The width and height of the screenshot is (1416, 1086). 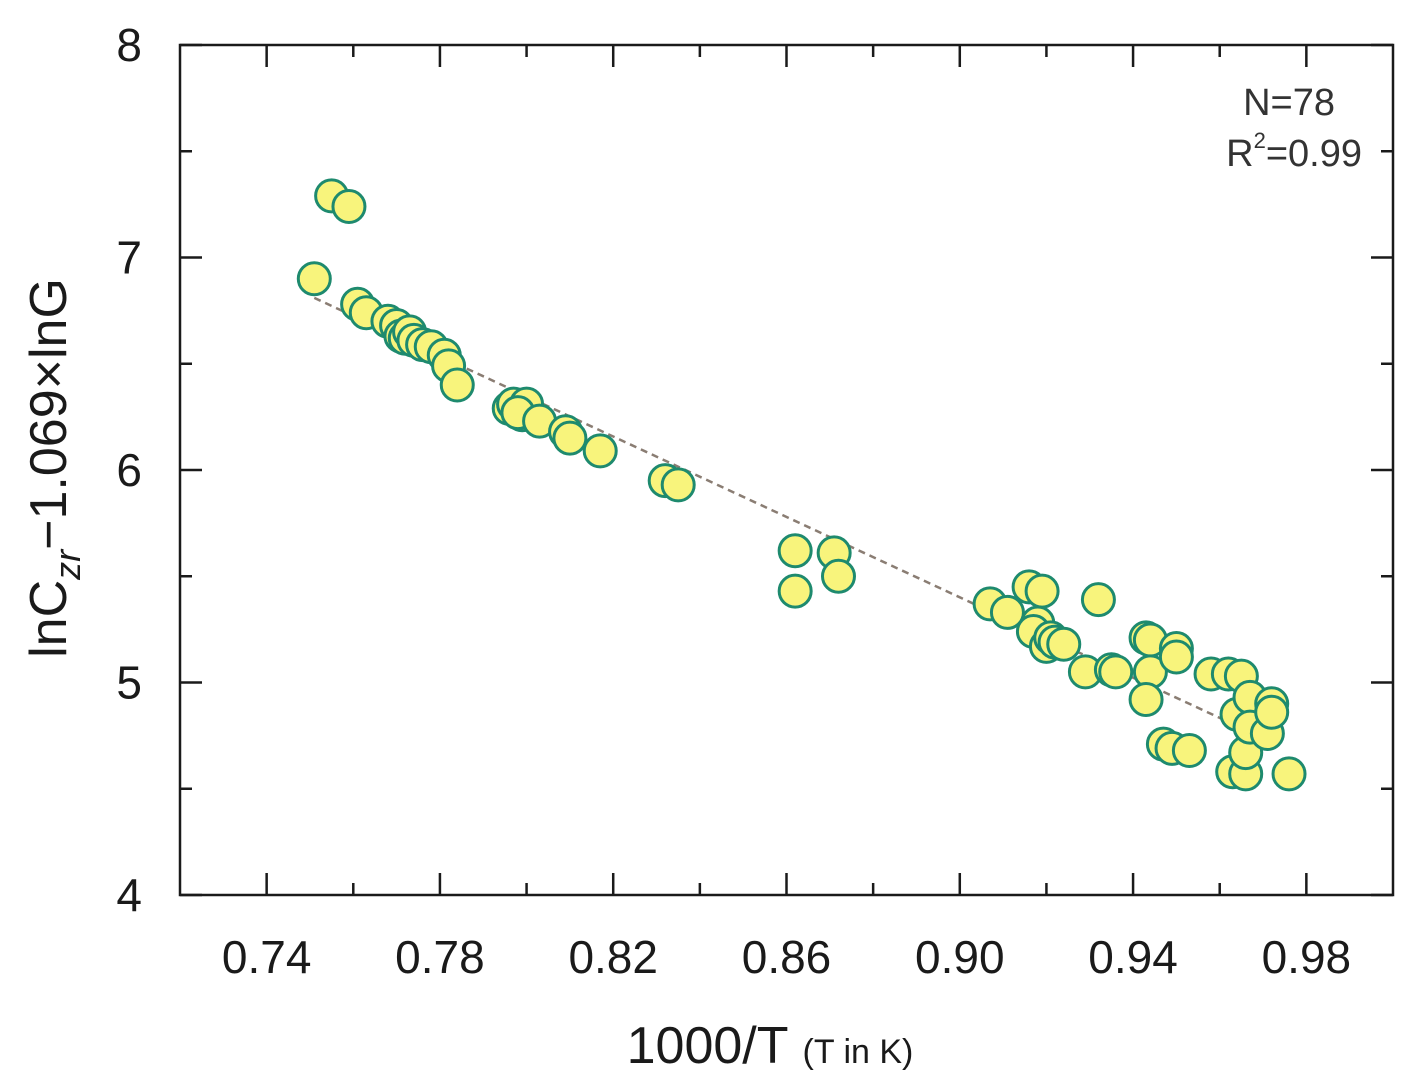 I want to click on r2-superscript: 2, so click(x=1260, y=140).